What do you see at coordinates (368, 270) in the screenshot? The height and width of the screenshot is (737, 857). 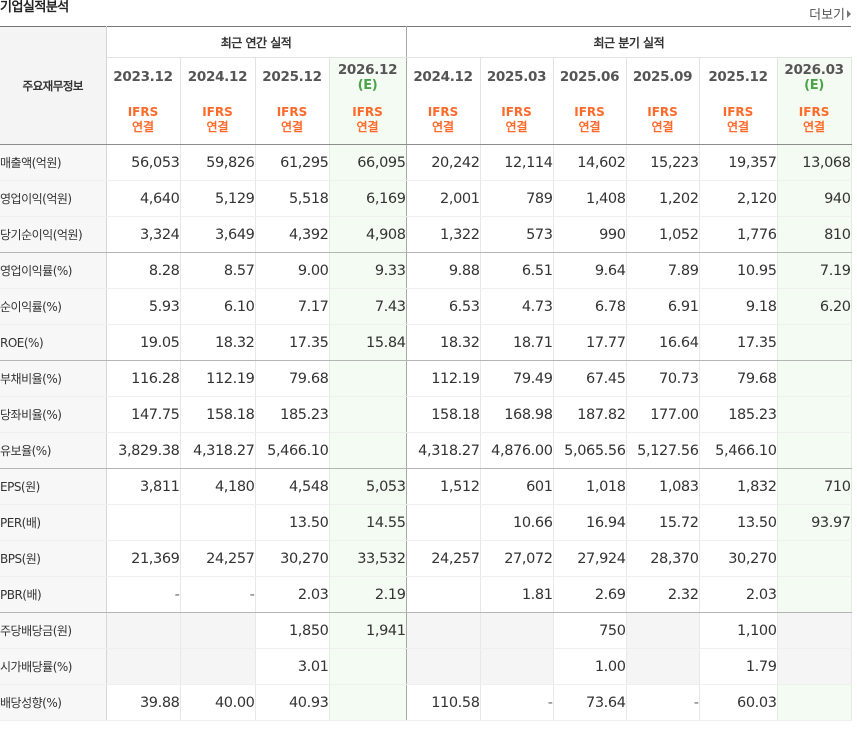 I see `value-cell: 9.33` at bounding box center [368, 270].